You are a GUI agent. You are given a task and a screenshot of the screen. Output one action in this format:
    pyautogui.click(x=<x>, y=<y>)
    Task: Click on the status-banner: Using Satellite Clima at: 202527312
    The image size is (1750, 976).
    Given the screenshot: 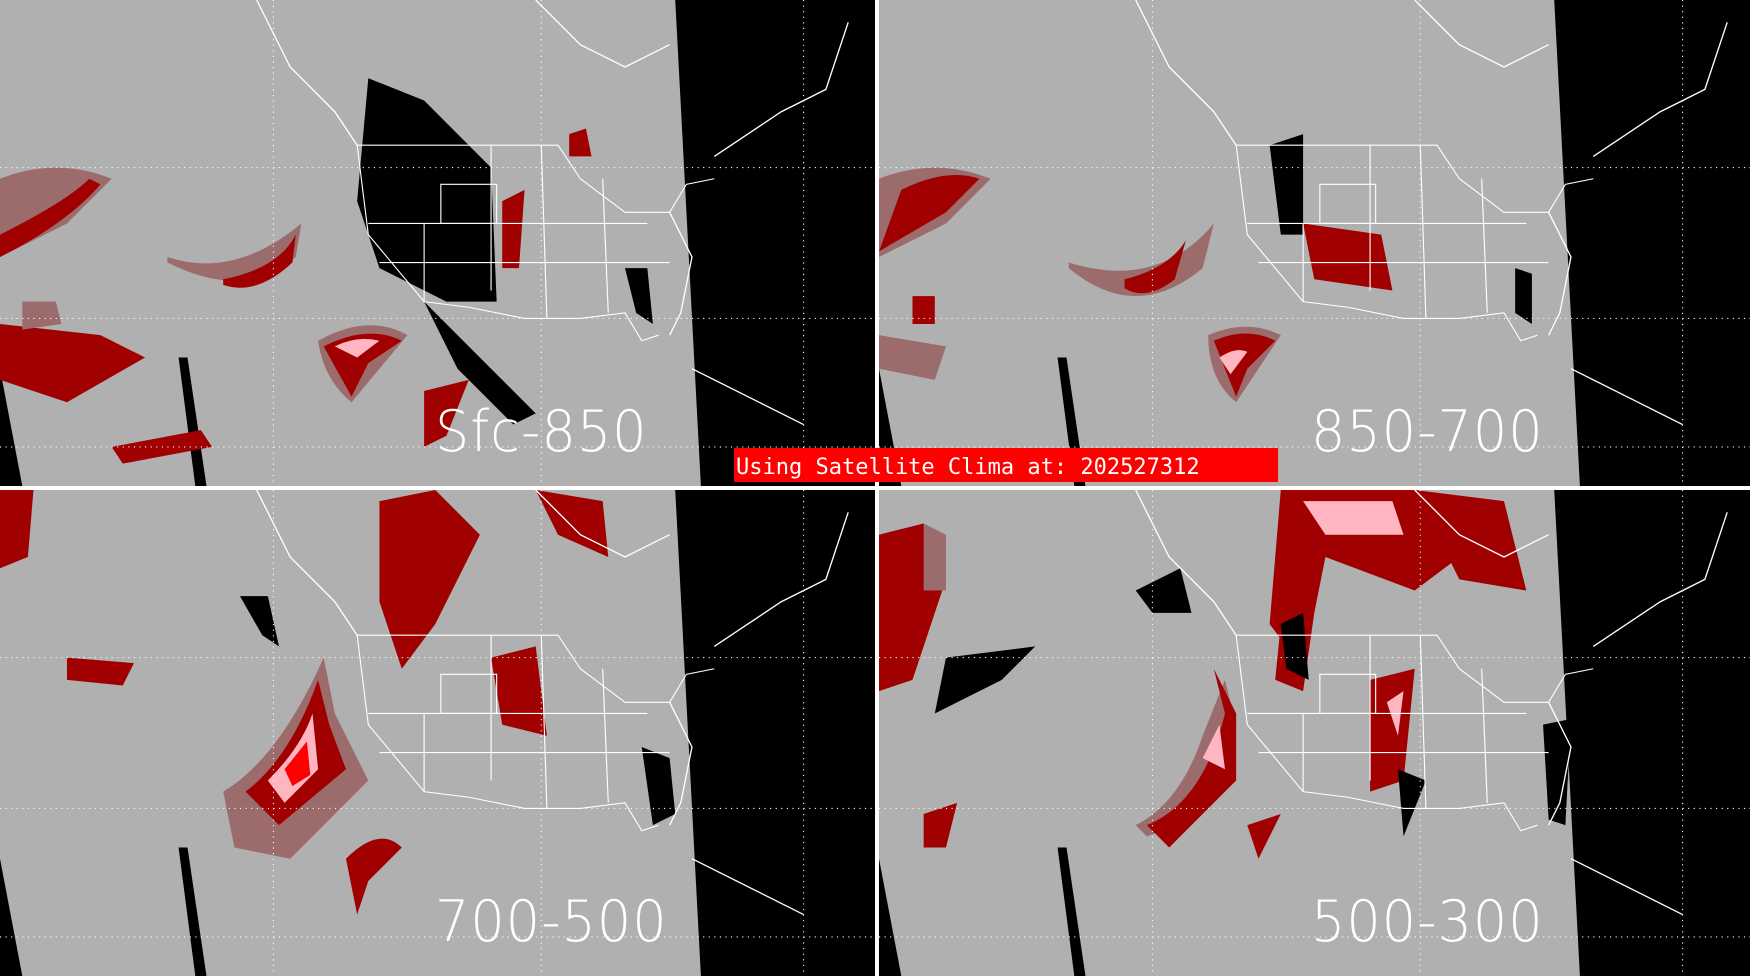 What is the action you would take?
    pyautogui.click(x=1006, y=465)
    